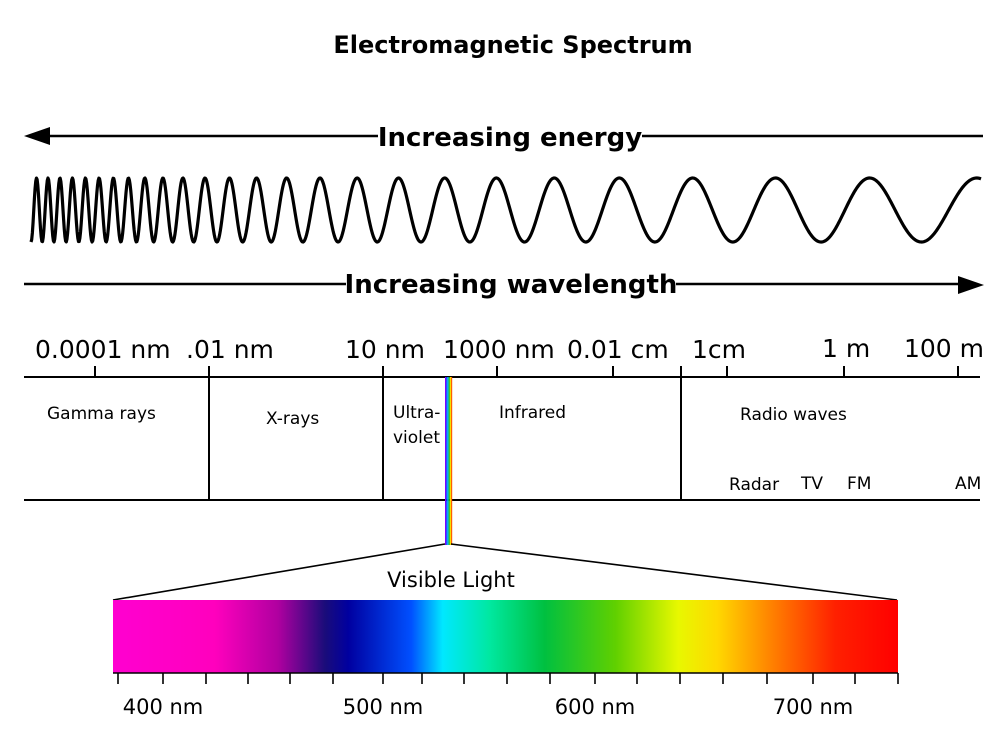  What do you see at coordinates (532, 413) in the screenshot?
I see `band-infrared: Infrared` at bounding box center [532, 413].